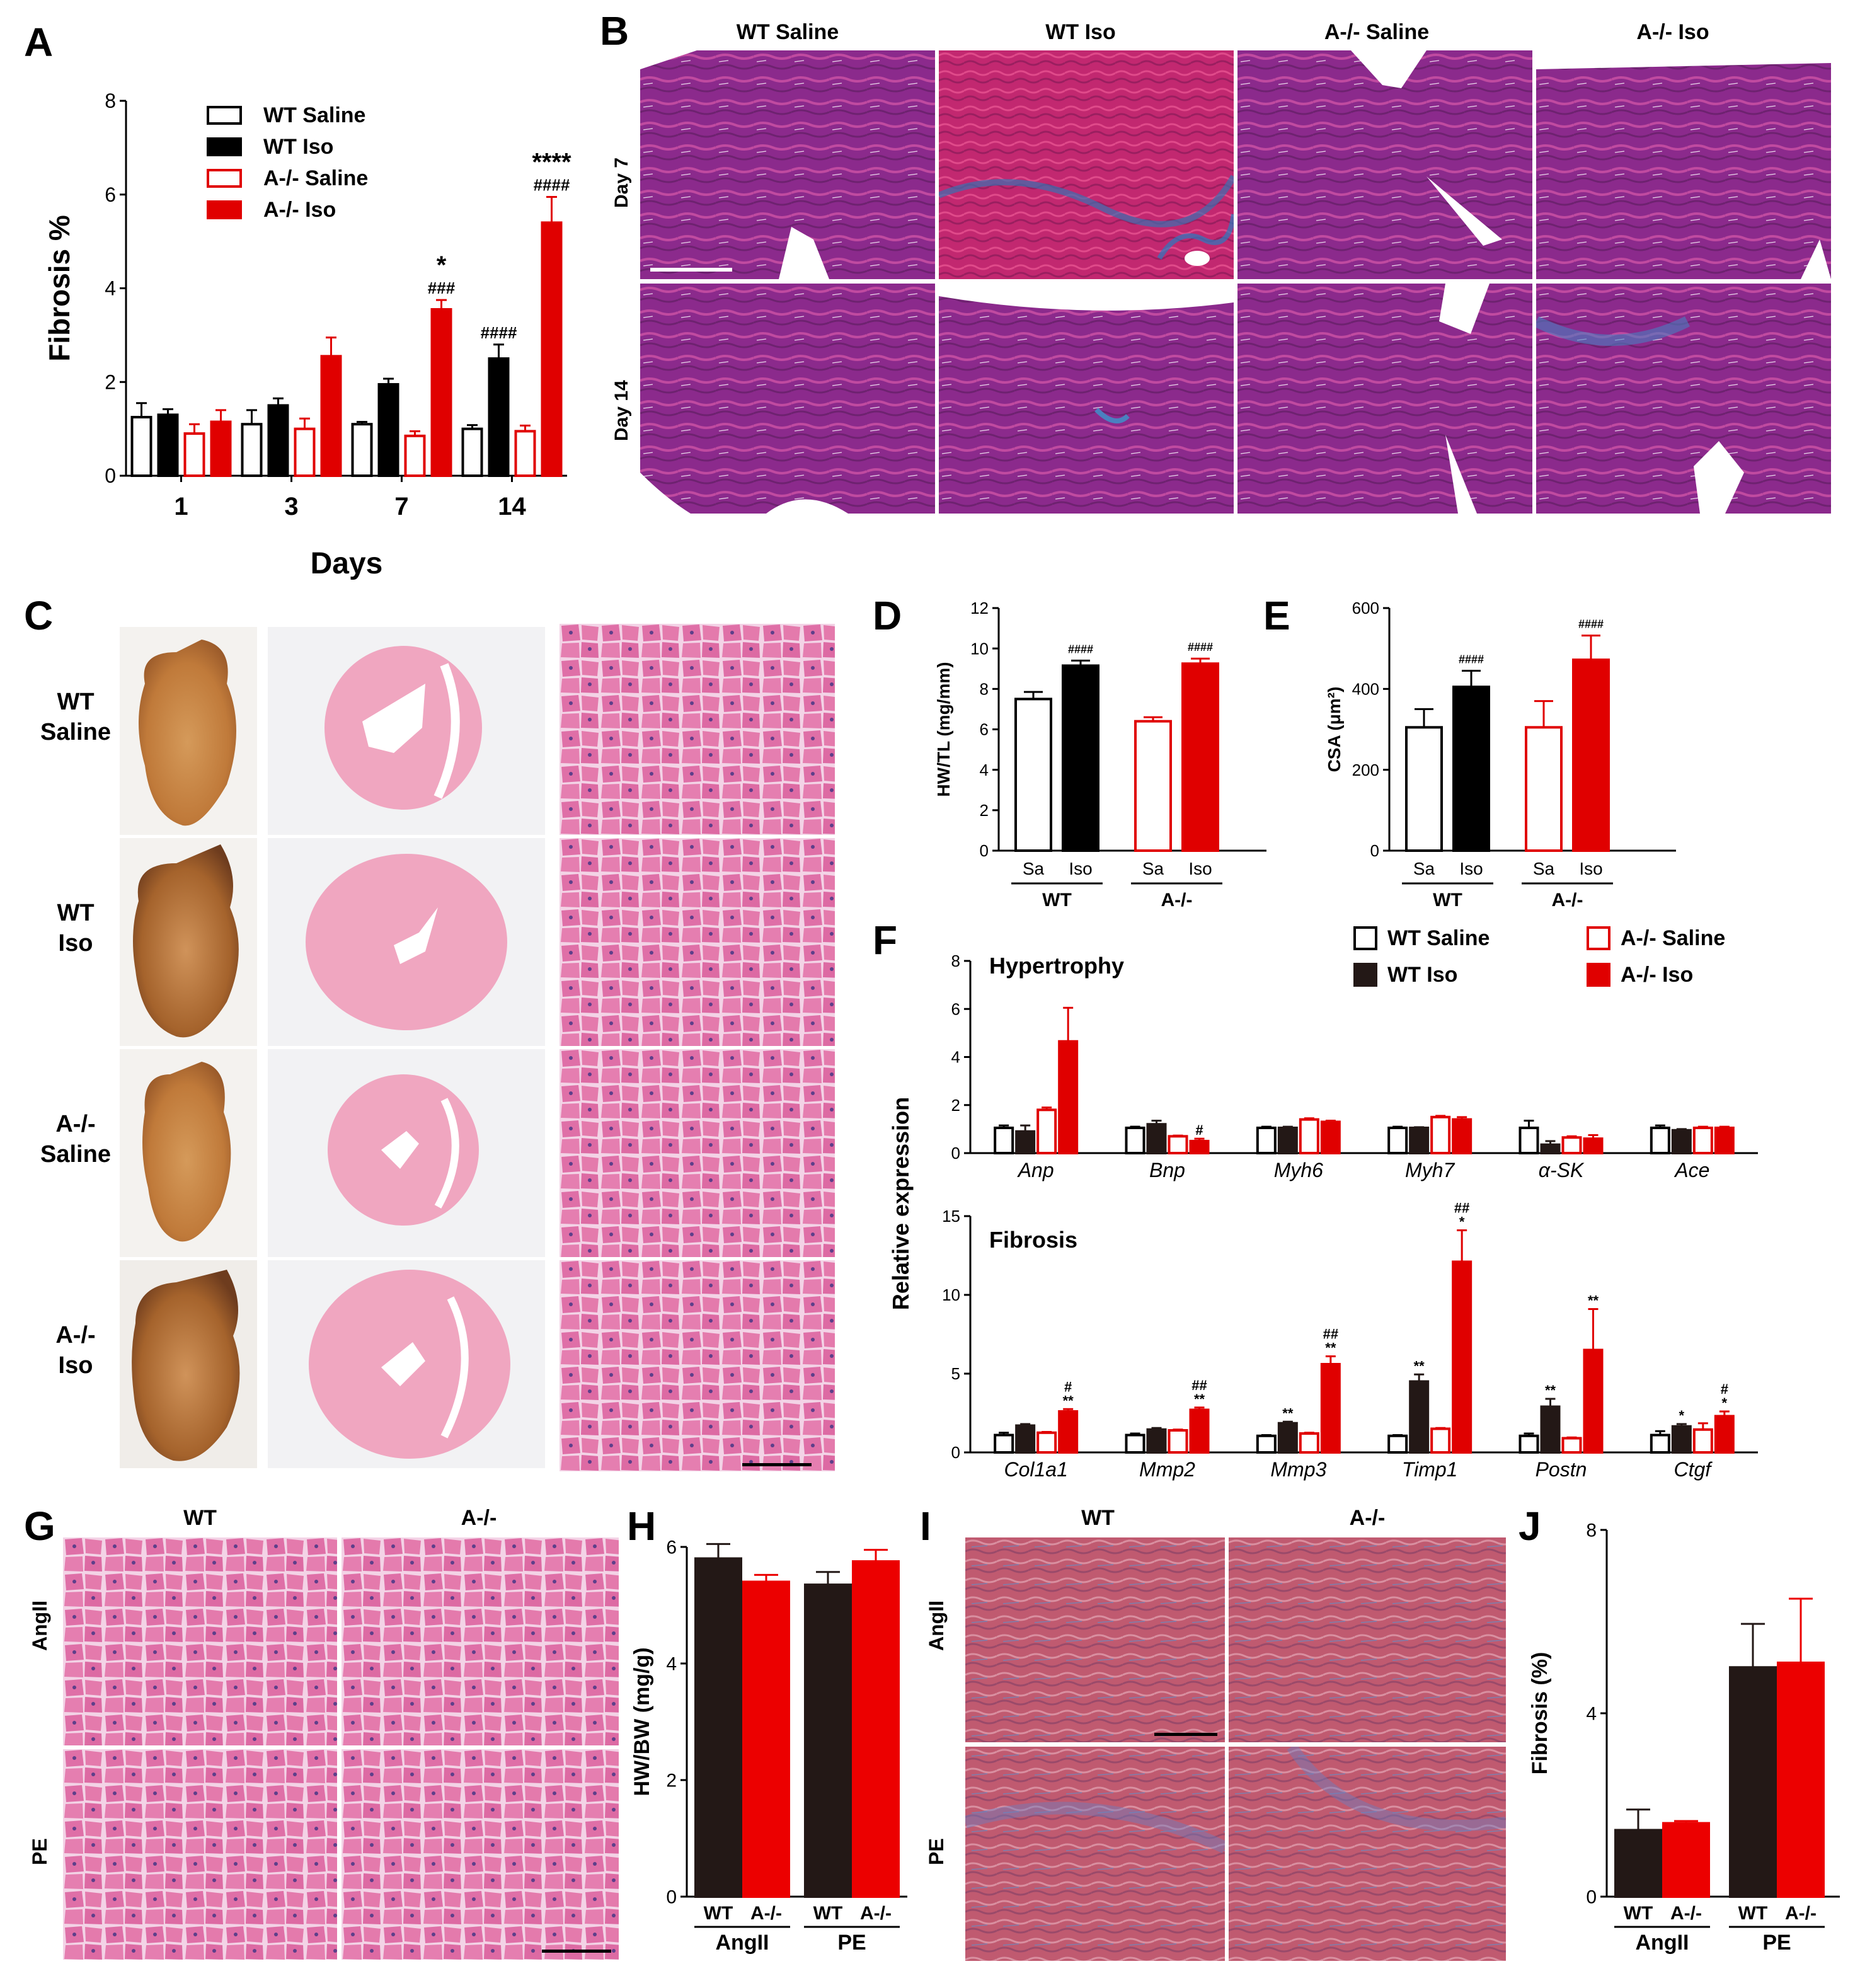 The width and height of the screenshot is (1860, 1988). What do you see at coordinates (111, 194) in the screenshot?
I see `chart-a-y-tick-label: 6` at bounding box center [111, 194].